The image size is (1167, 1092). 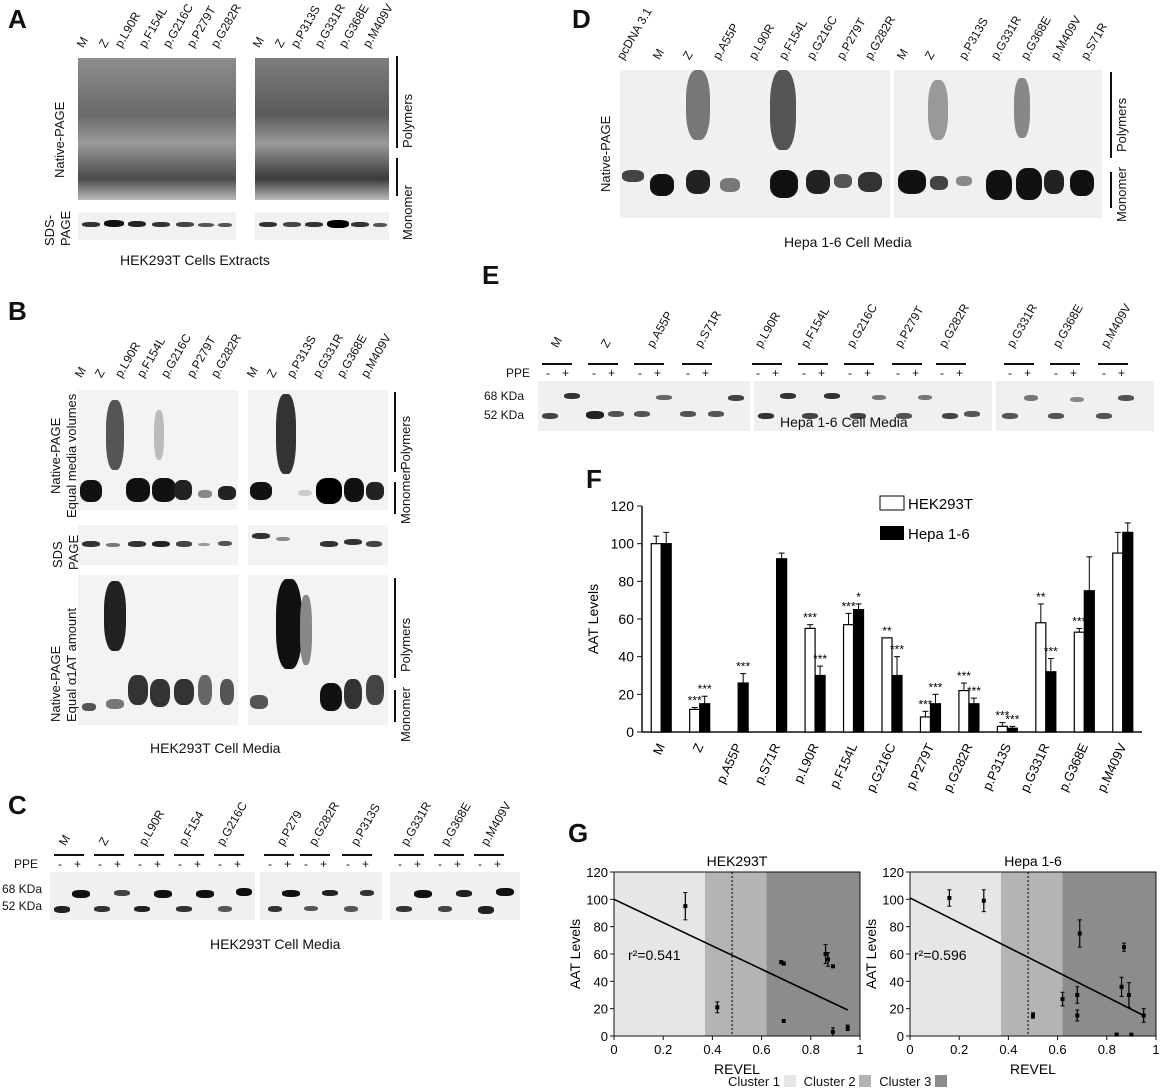 I want to click on panel-b-native2-label-b: Equal α1AT amount, so click(x=71, y=665).